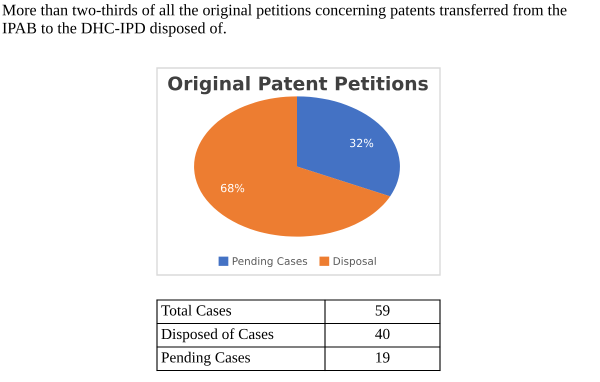 The width and height of the screenshot is (600, 382). I want to click on text: 19, so click(383, 357).